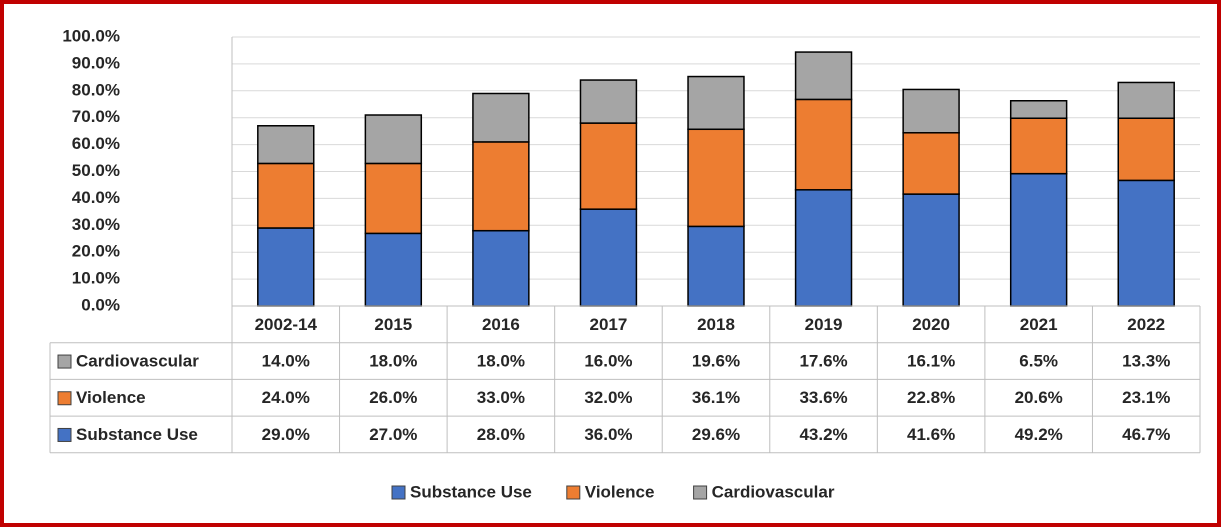  What do you see at coordinates (96, 251) in the screenshot?
I see `y-tick-label: 20.0%` at bounding box center [96, 251].